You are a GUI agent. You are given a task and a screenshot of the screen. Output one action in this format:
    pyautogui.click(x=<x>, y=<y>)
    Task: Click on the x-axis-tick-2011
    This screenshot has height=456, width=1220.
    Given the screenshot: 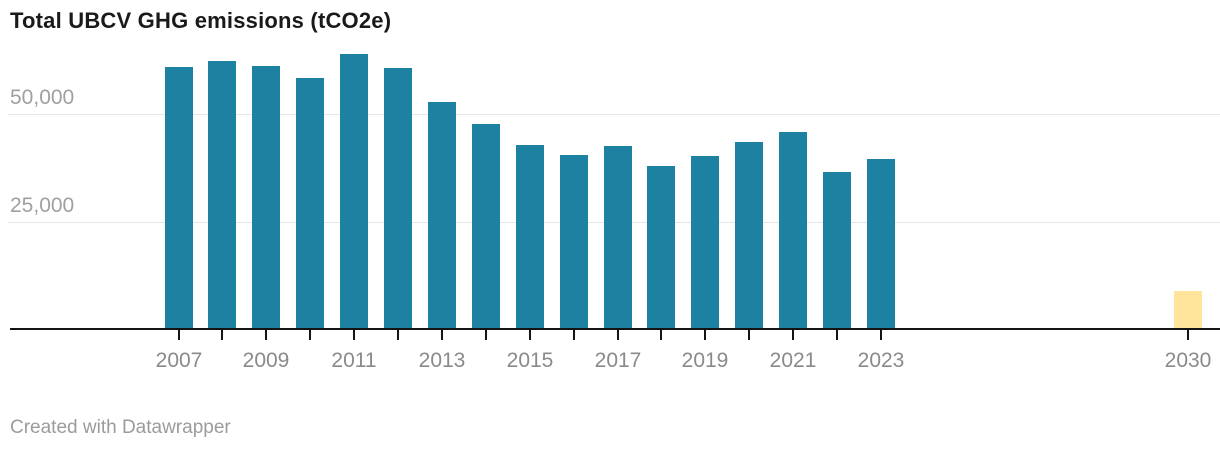 What is the action you would take?
    pyautogui.click(x=354, y=335)
    